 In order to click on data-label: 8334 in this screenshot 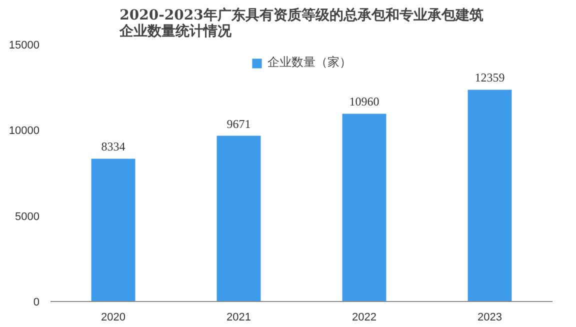, I will do `click(113, 147)`.